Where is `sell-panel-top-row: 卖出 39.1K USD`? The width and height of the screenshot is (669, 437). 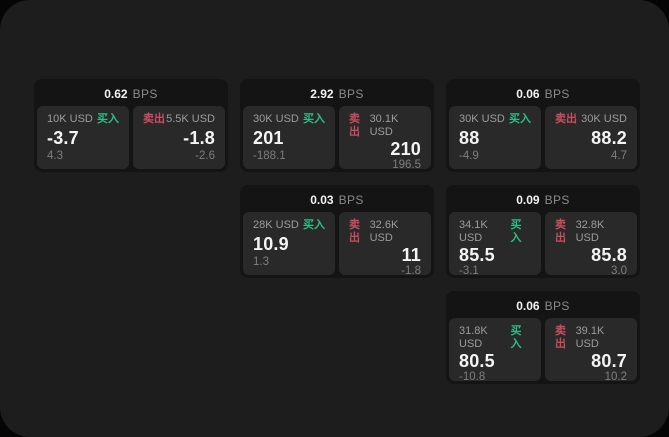
sell-panel-top-row: 卖出 39.1K USD is located at coordinates (591, 338).